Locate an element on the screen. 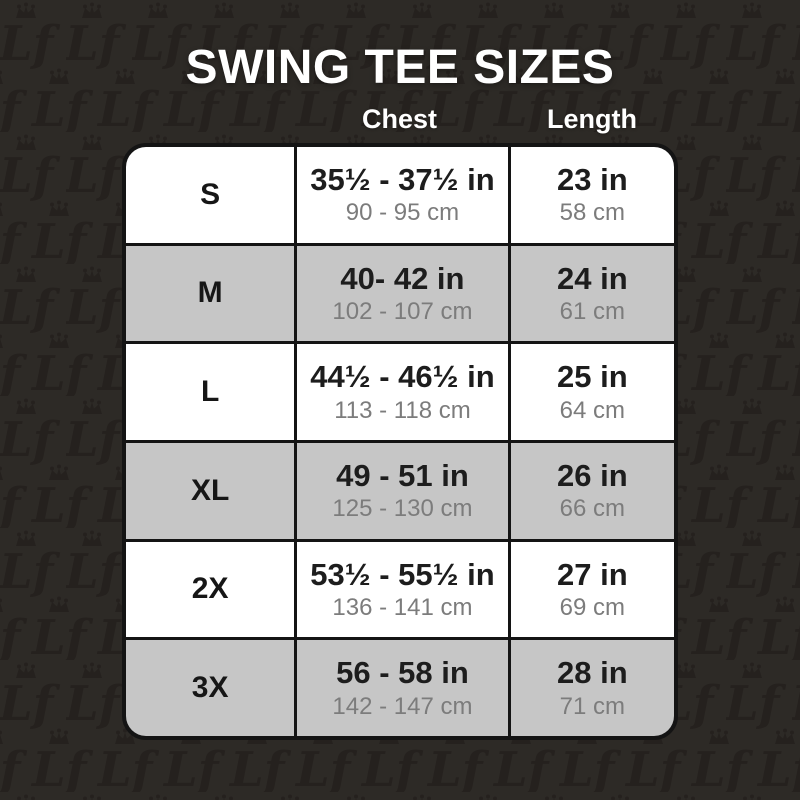 The image size is (800, 800). size-label: 3X is located at coordinates (210, 688).